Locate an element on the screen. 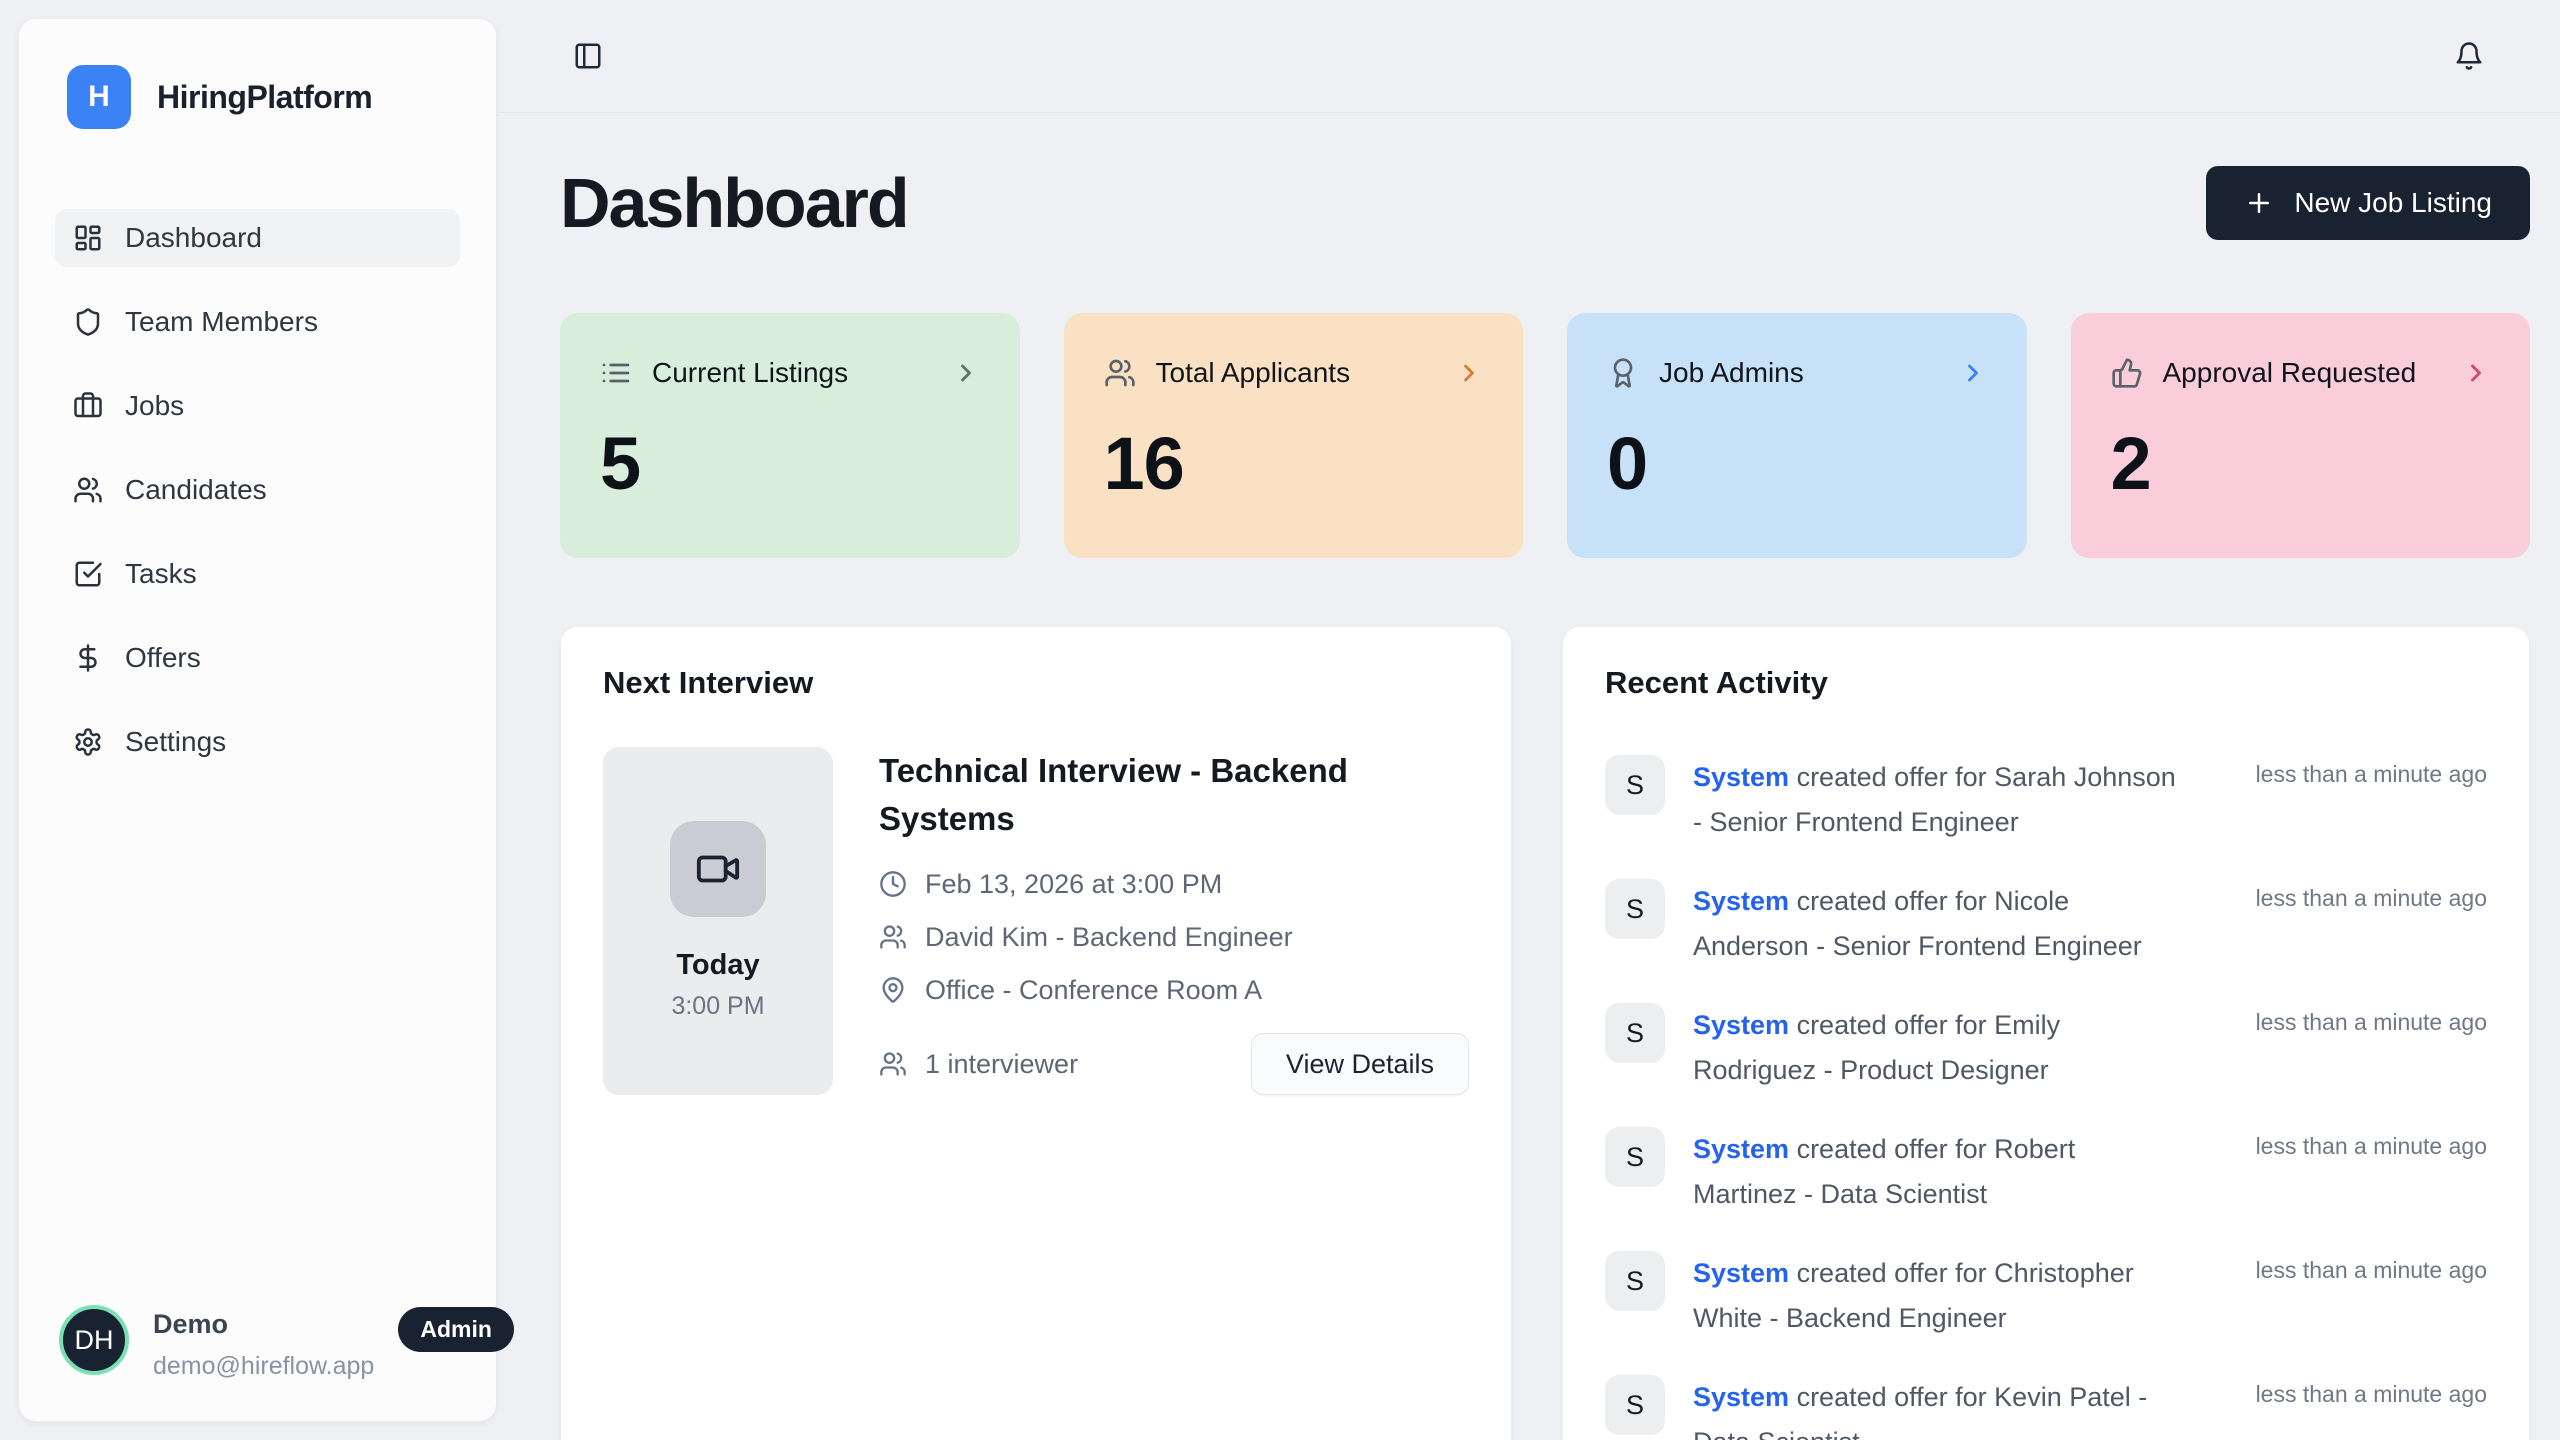 The image size is (2560, 1440). stat-card-approval-requested: Approval Requested 2 is located at coordinates (2300, 435).